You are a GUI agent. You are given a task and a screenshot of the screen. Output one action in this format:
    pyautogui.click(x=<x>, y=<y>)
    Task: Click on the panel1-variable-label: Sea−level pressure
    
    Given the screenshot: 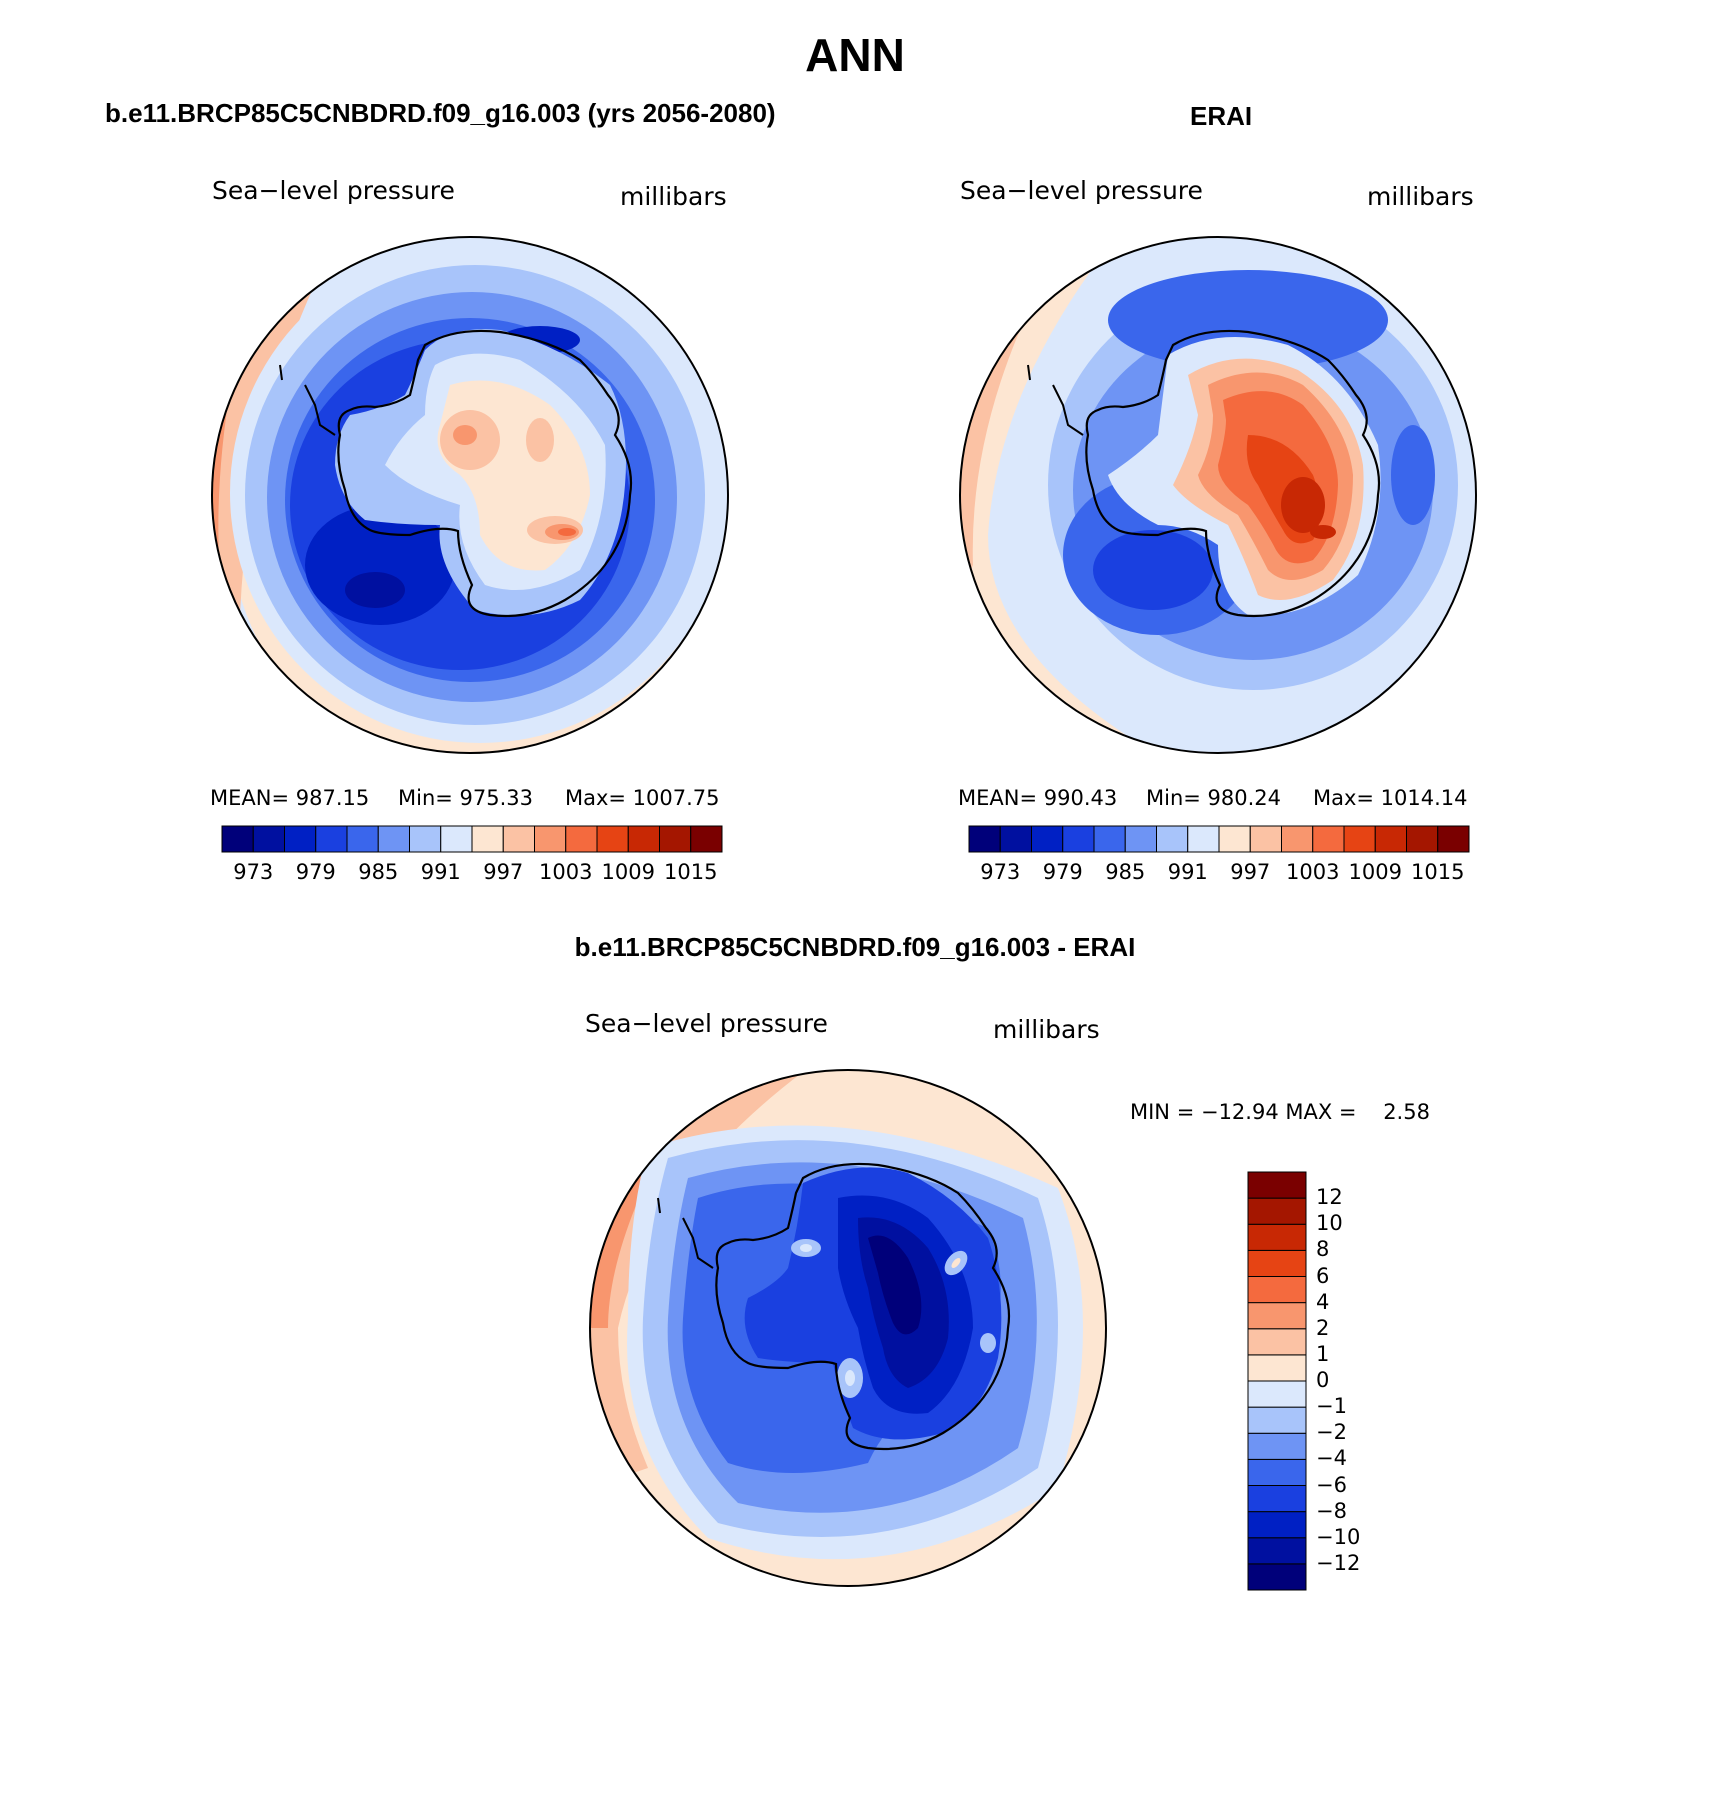 What is the action you would take?
    pyautogui.click(x=333, y=190)
    